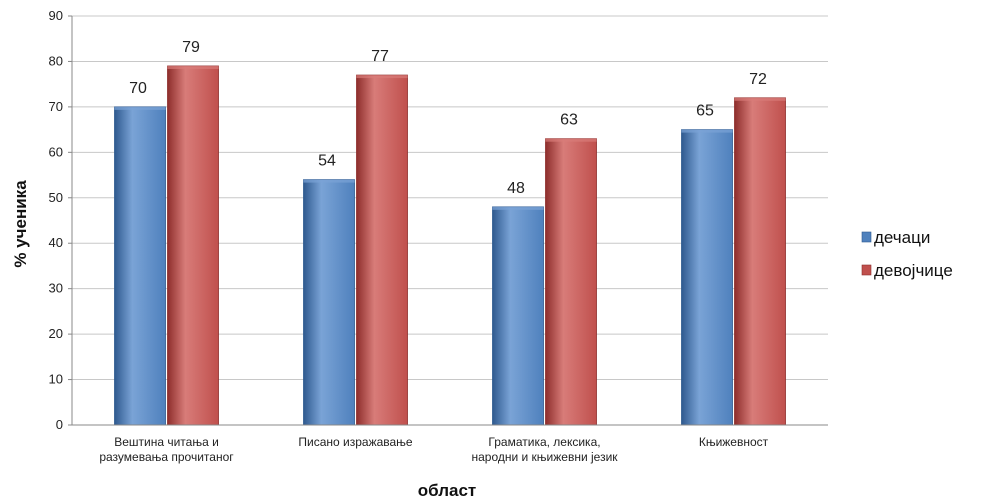 This screenshot has width=983, height=502. I want to click on y-tick-label: 80, so click(56, 60).